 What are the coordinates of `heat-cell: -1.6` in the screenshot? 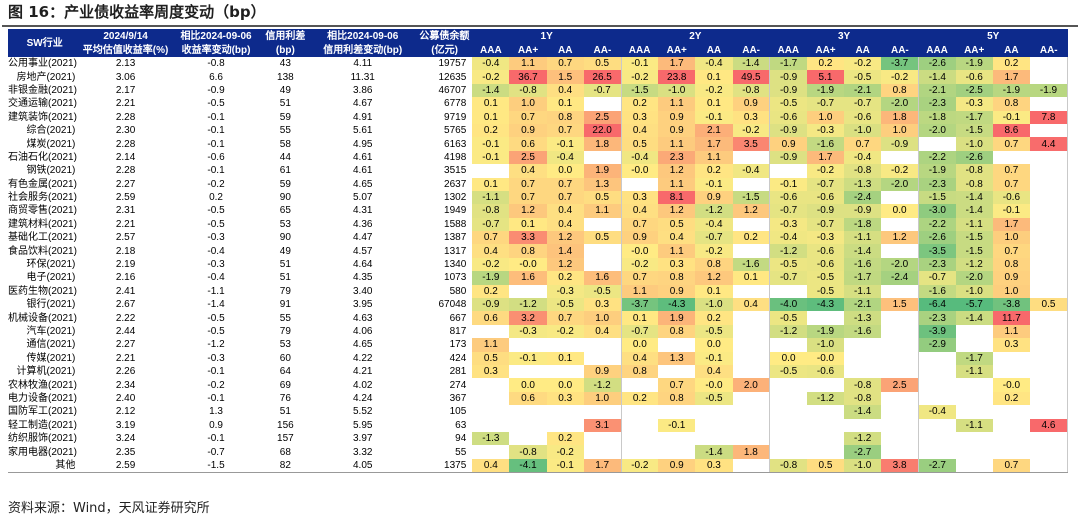 It's located at (825, 144).